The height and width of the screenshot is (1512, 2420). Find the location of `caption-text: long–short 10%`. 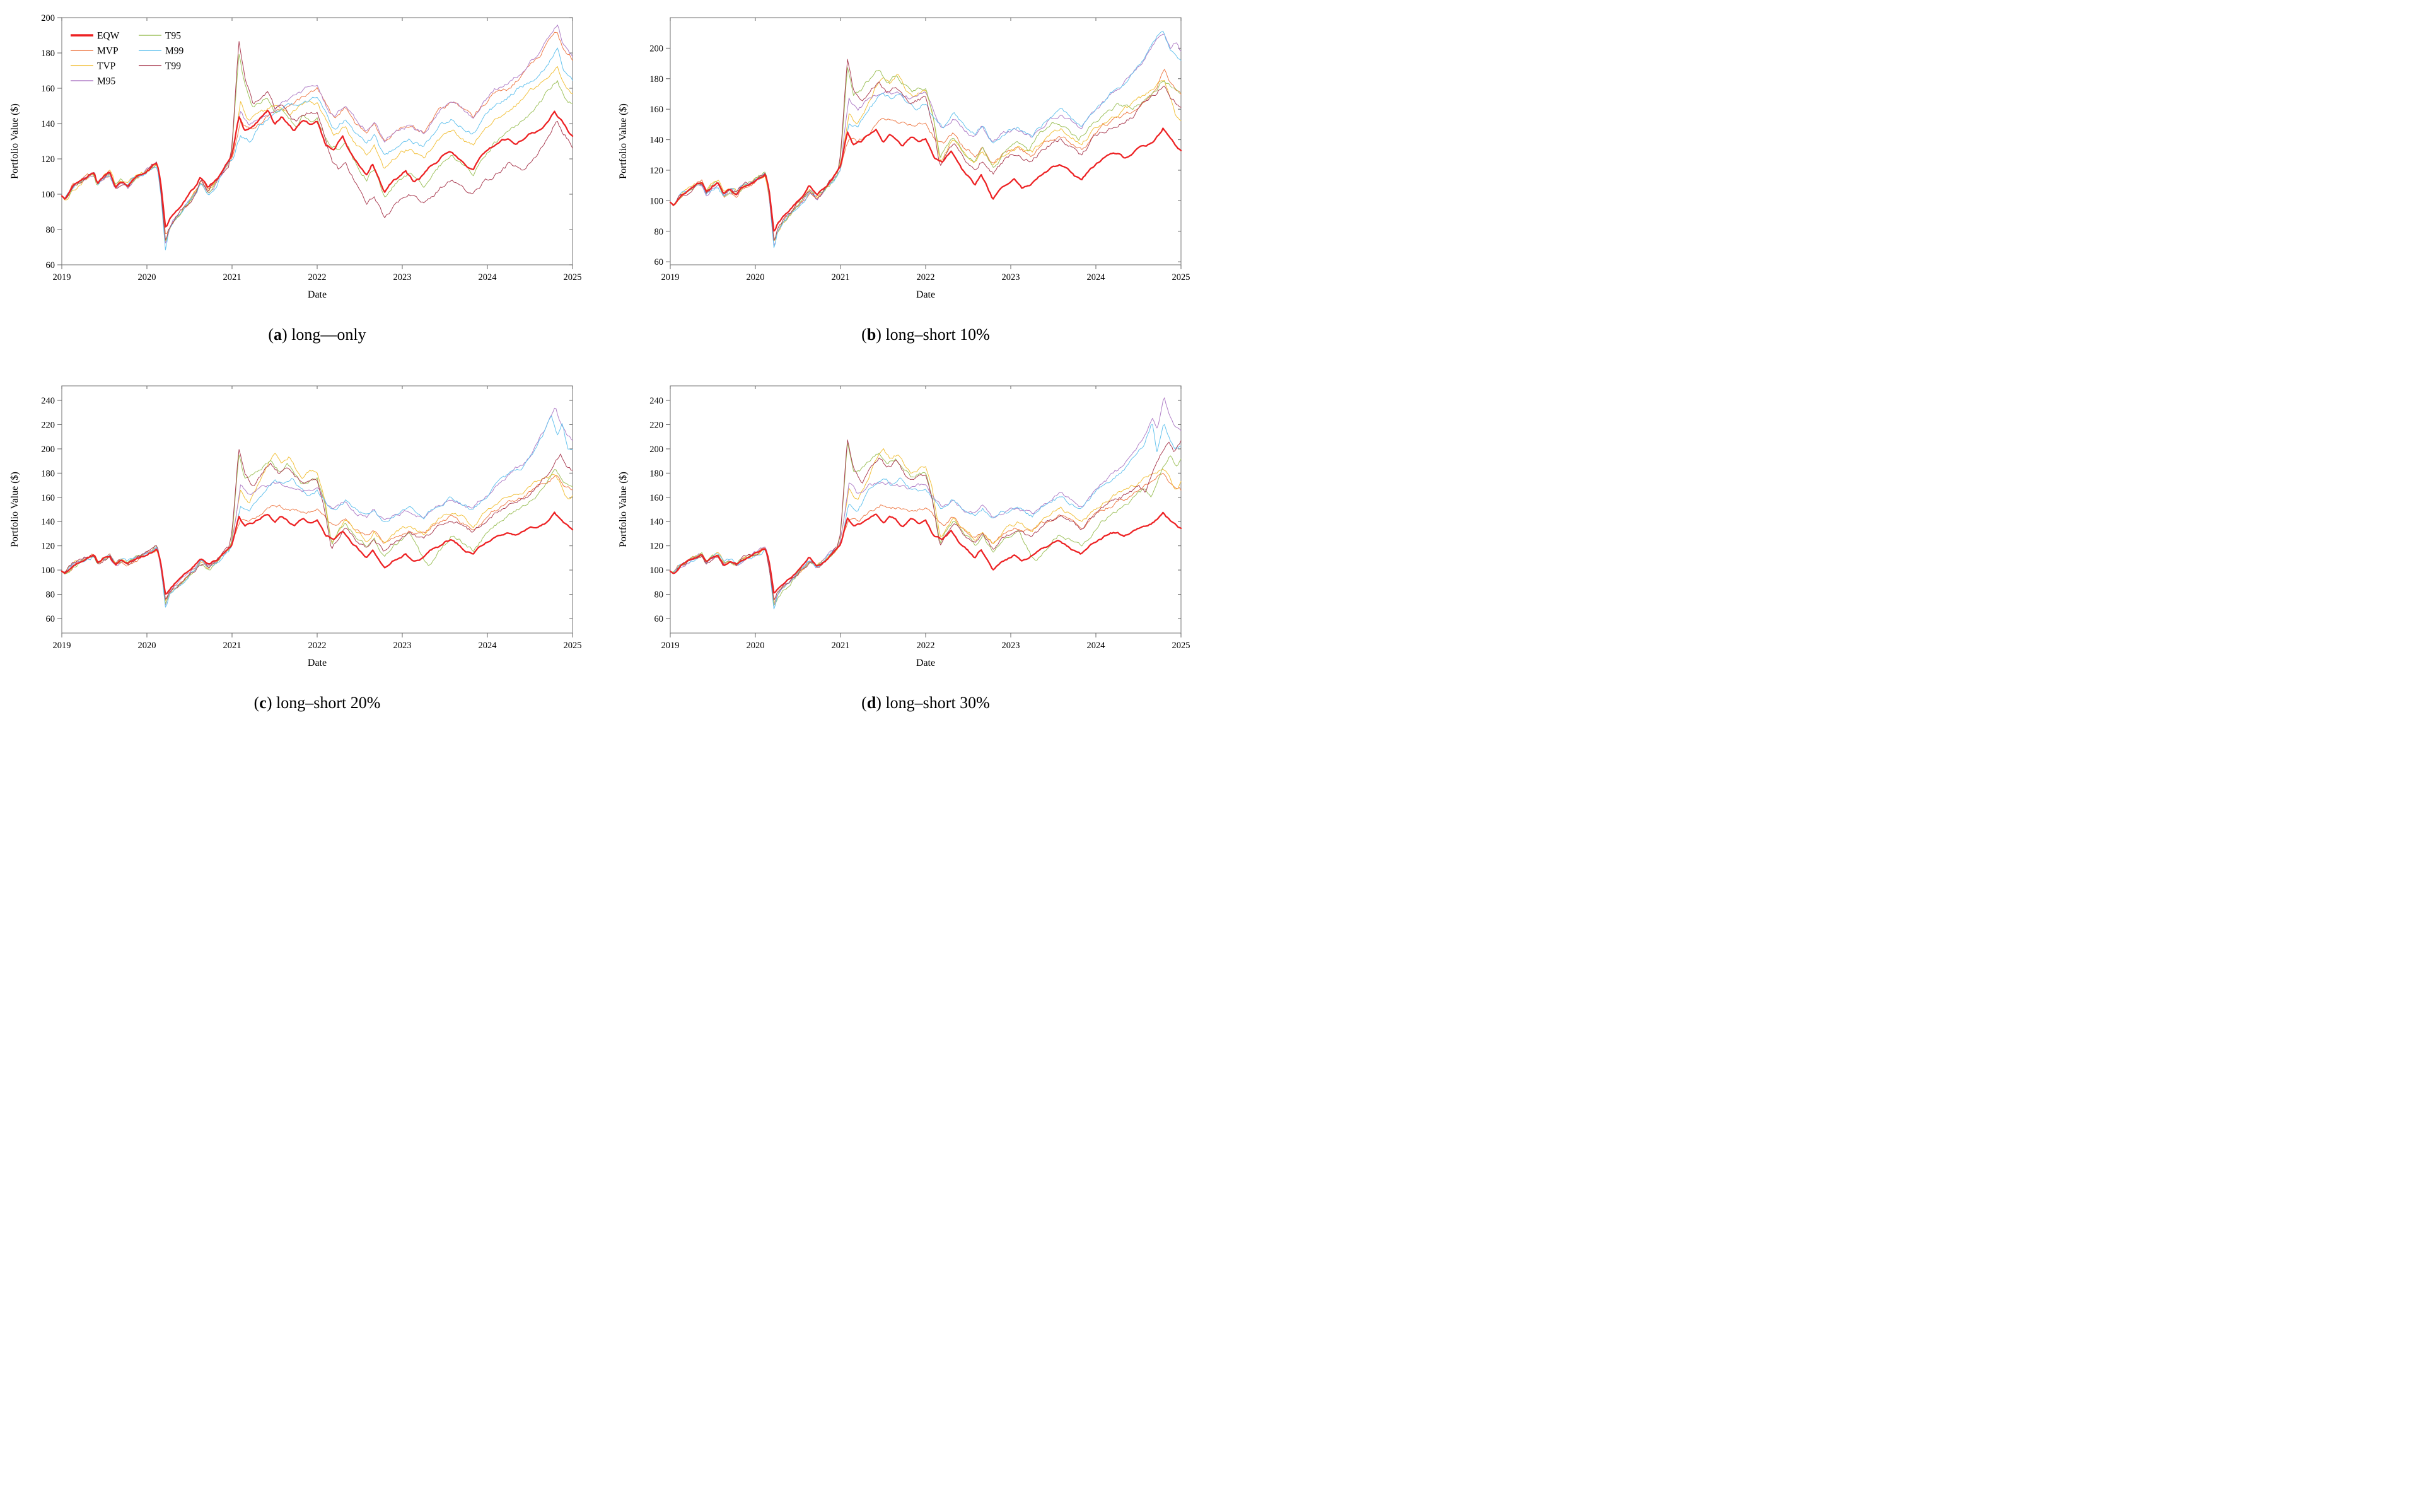

caption-text: long–short 10% is located at coordinates (936, 334).